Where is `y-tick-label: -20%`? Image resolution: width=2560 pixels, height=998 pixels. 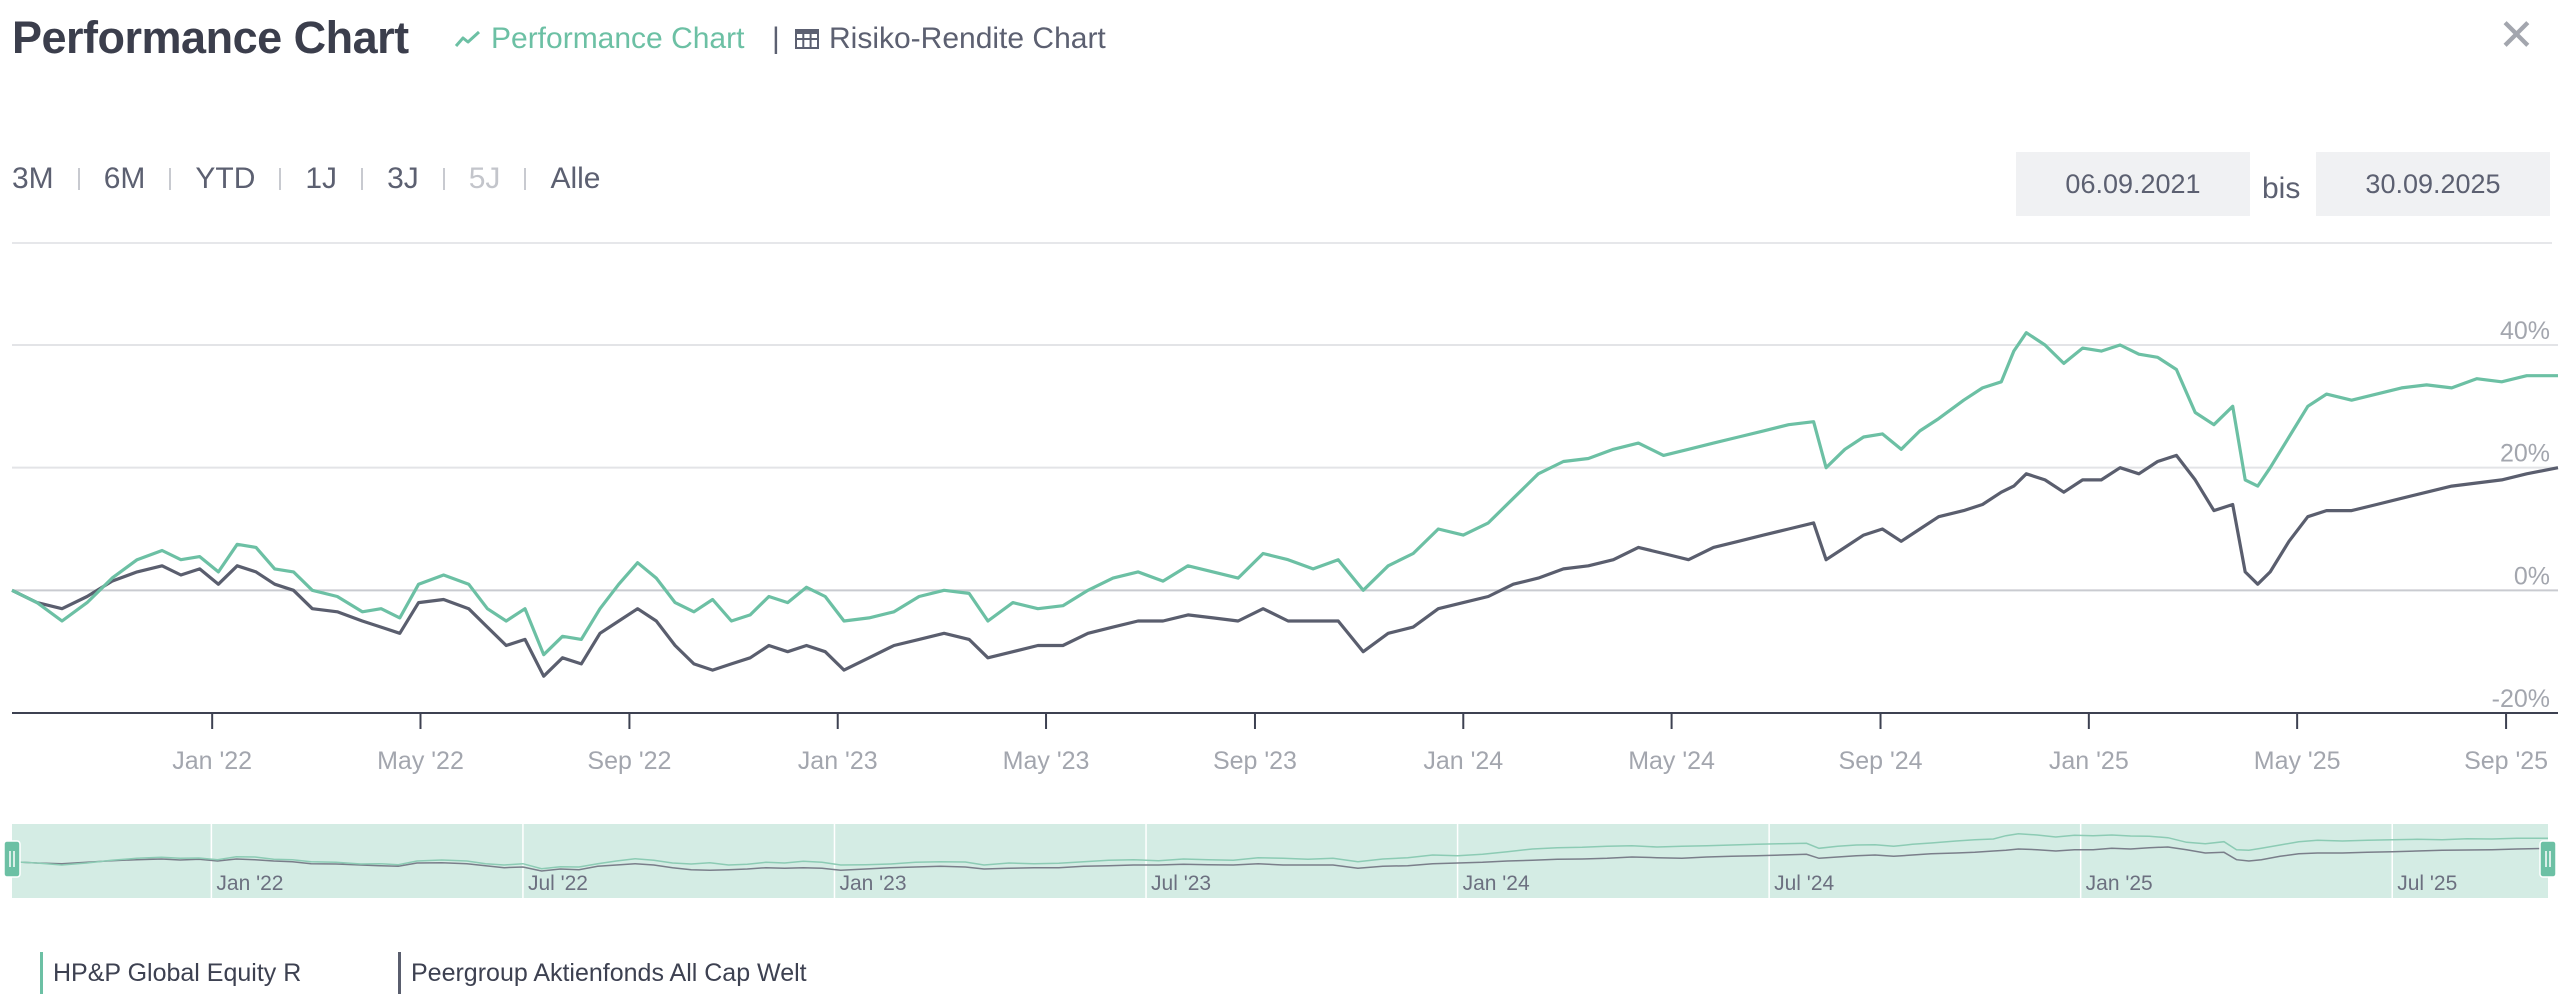 y-tick-label: -20% is located at coordinates (2521, 699).